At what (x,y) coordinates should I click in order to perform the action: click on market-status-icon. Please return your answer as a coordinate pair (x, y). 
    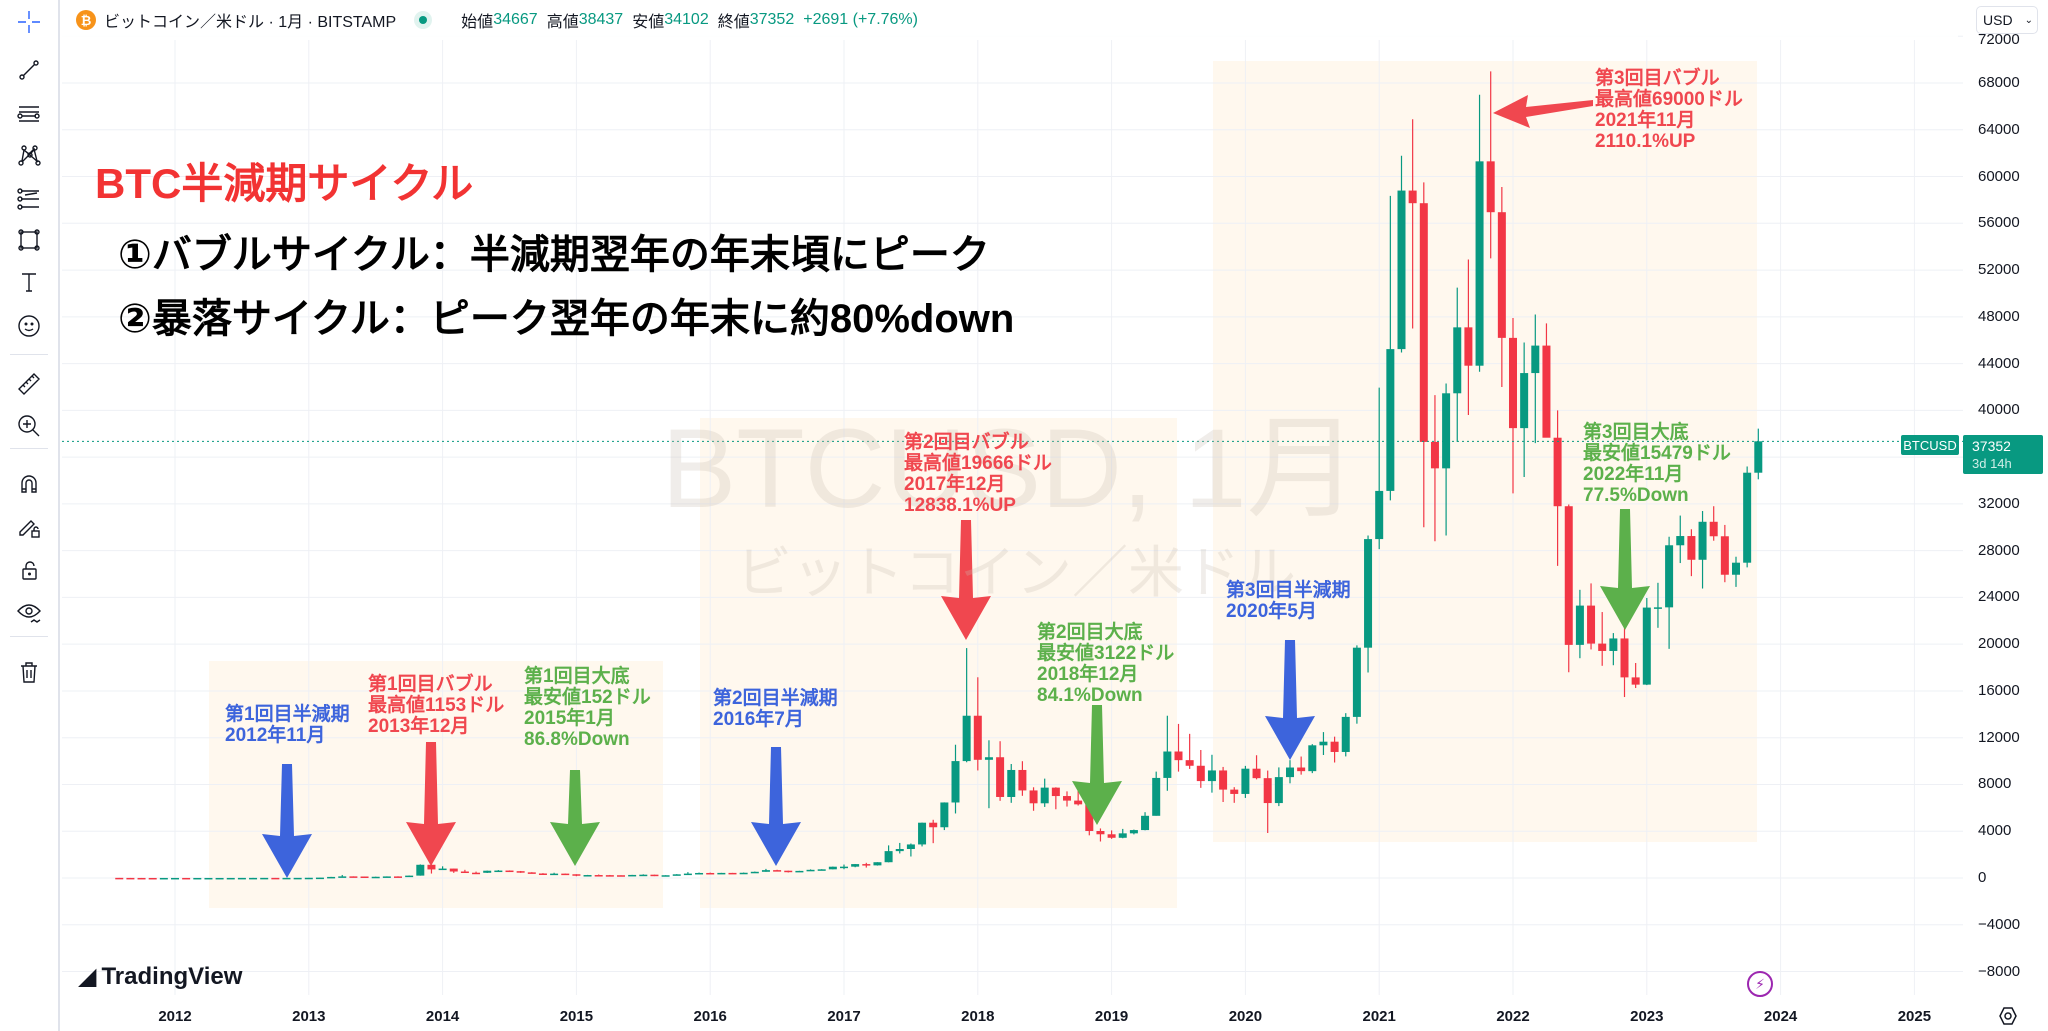
    Looking at the image, I should click on (423, 20).